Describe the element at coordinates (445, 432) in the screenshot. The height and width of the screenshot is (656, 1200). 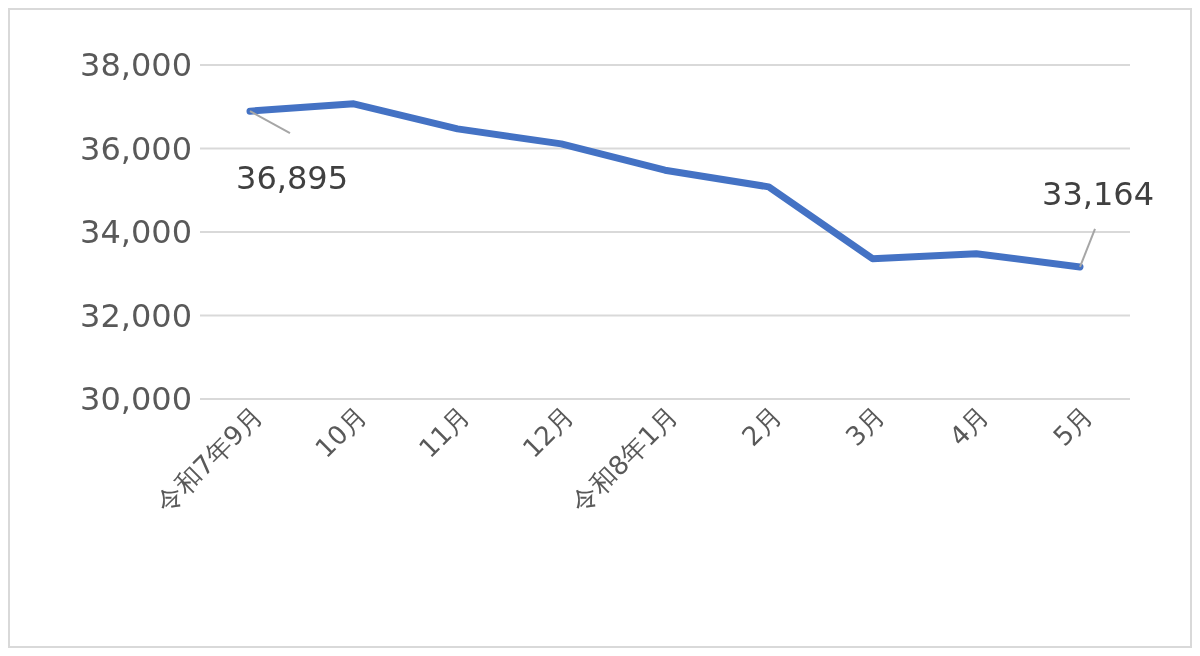
I see `x-tick-label: 11月` at that location.